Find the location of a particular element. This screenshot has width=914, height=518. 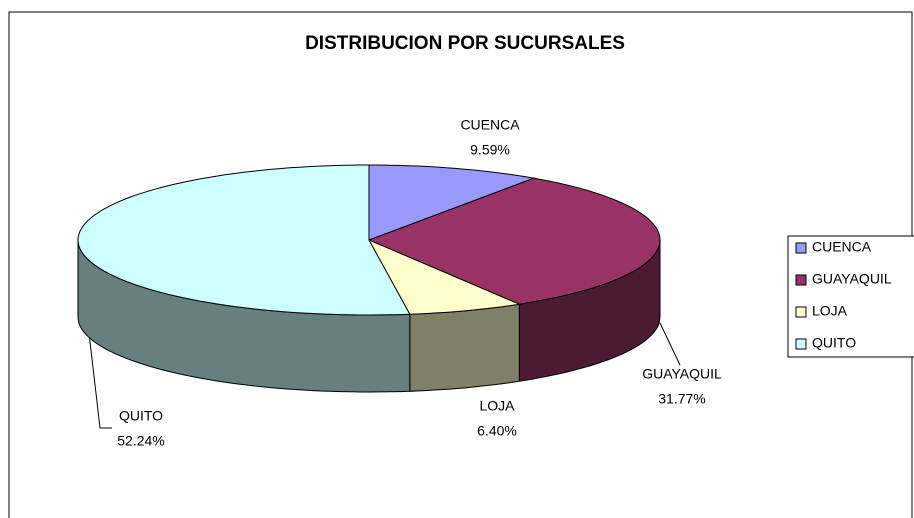

legend-box is located at coordinates (850, 296).